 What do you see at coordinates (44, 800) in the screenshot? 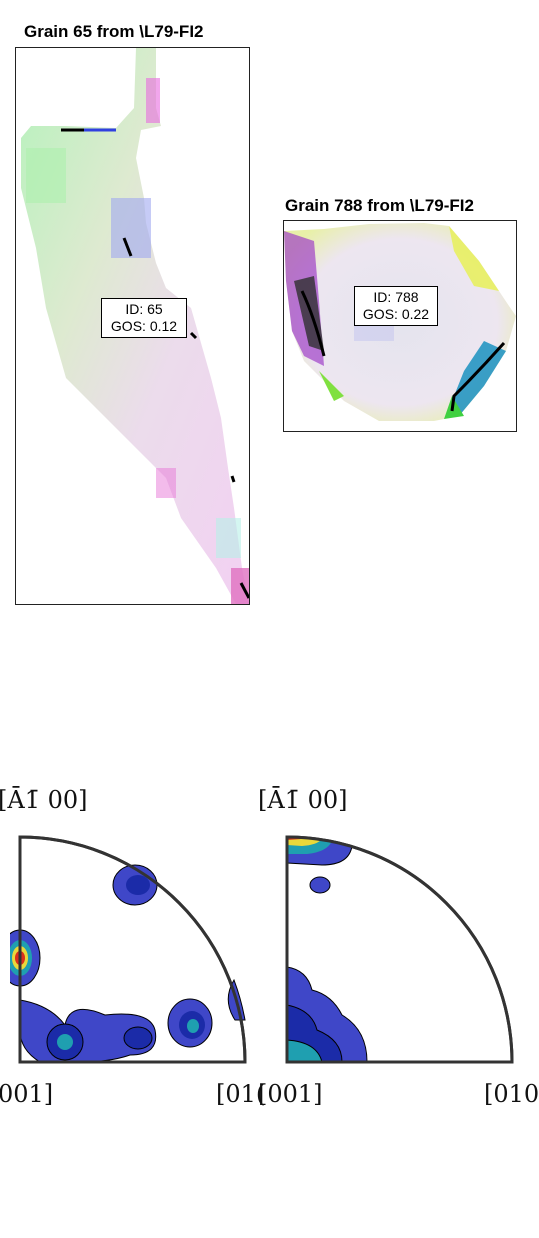
I see `pf1-top-label: [Ā1̄ 00]` at bounding box center [44, 800].